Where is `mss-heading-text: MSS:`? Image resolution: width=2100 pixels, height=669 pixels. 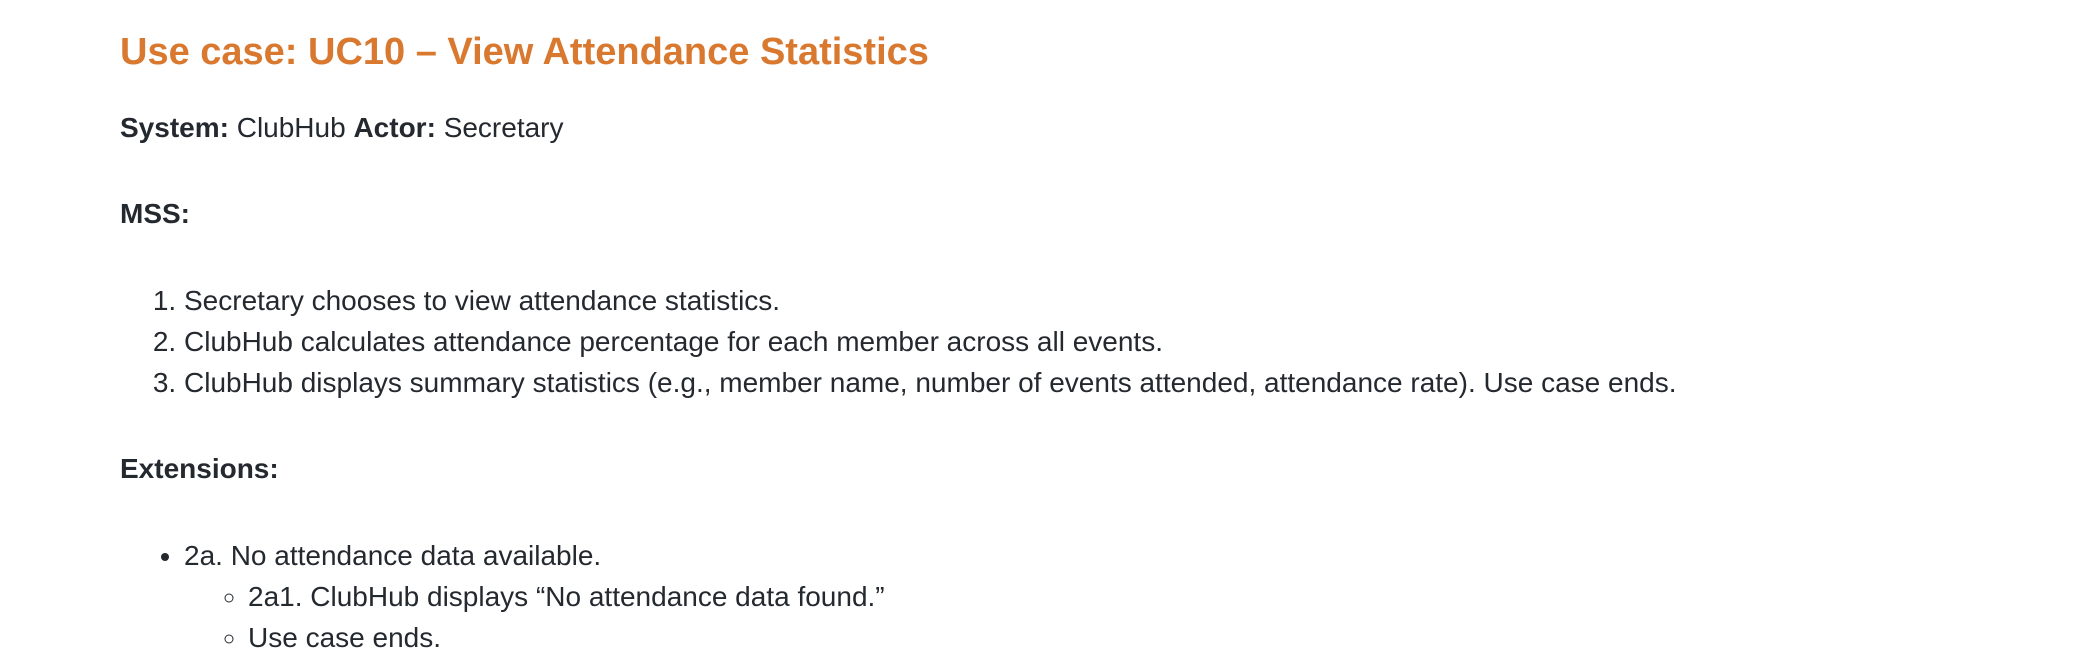 mss-heading-text: MSS: is located at coordinates (155, 213).